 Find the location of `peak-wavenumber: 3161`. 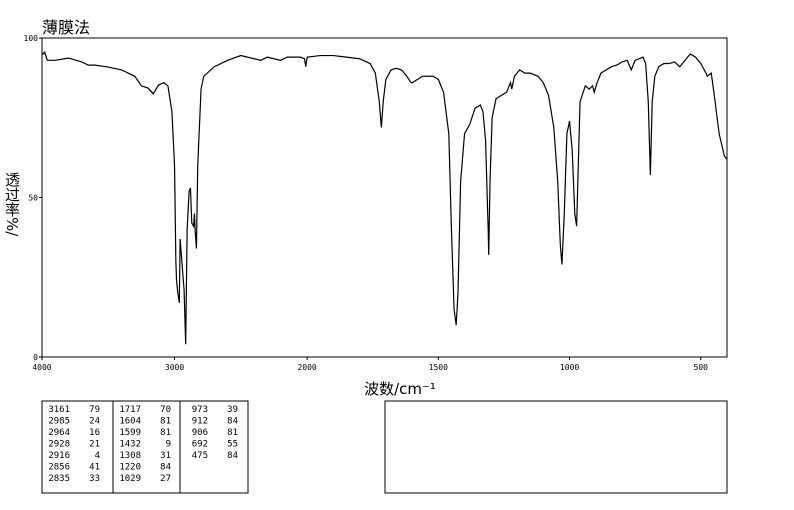

peak-wavenumber: 3161 is located at coordinates (59, 410).